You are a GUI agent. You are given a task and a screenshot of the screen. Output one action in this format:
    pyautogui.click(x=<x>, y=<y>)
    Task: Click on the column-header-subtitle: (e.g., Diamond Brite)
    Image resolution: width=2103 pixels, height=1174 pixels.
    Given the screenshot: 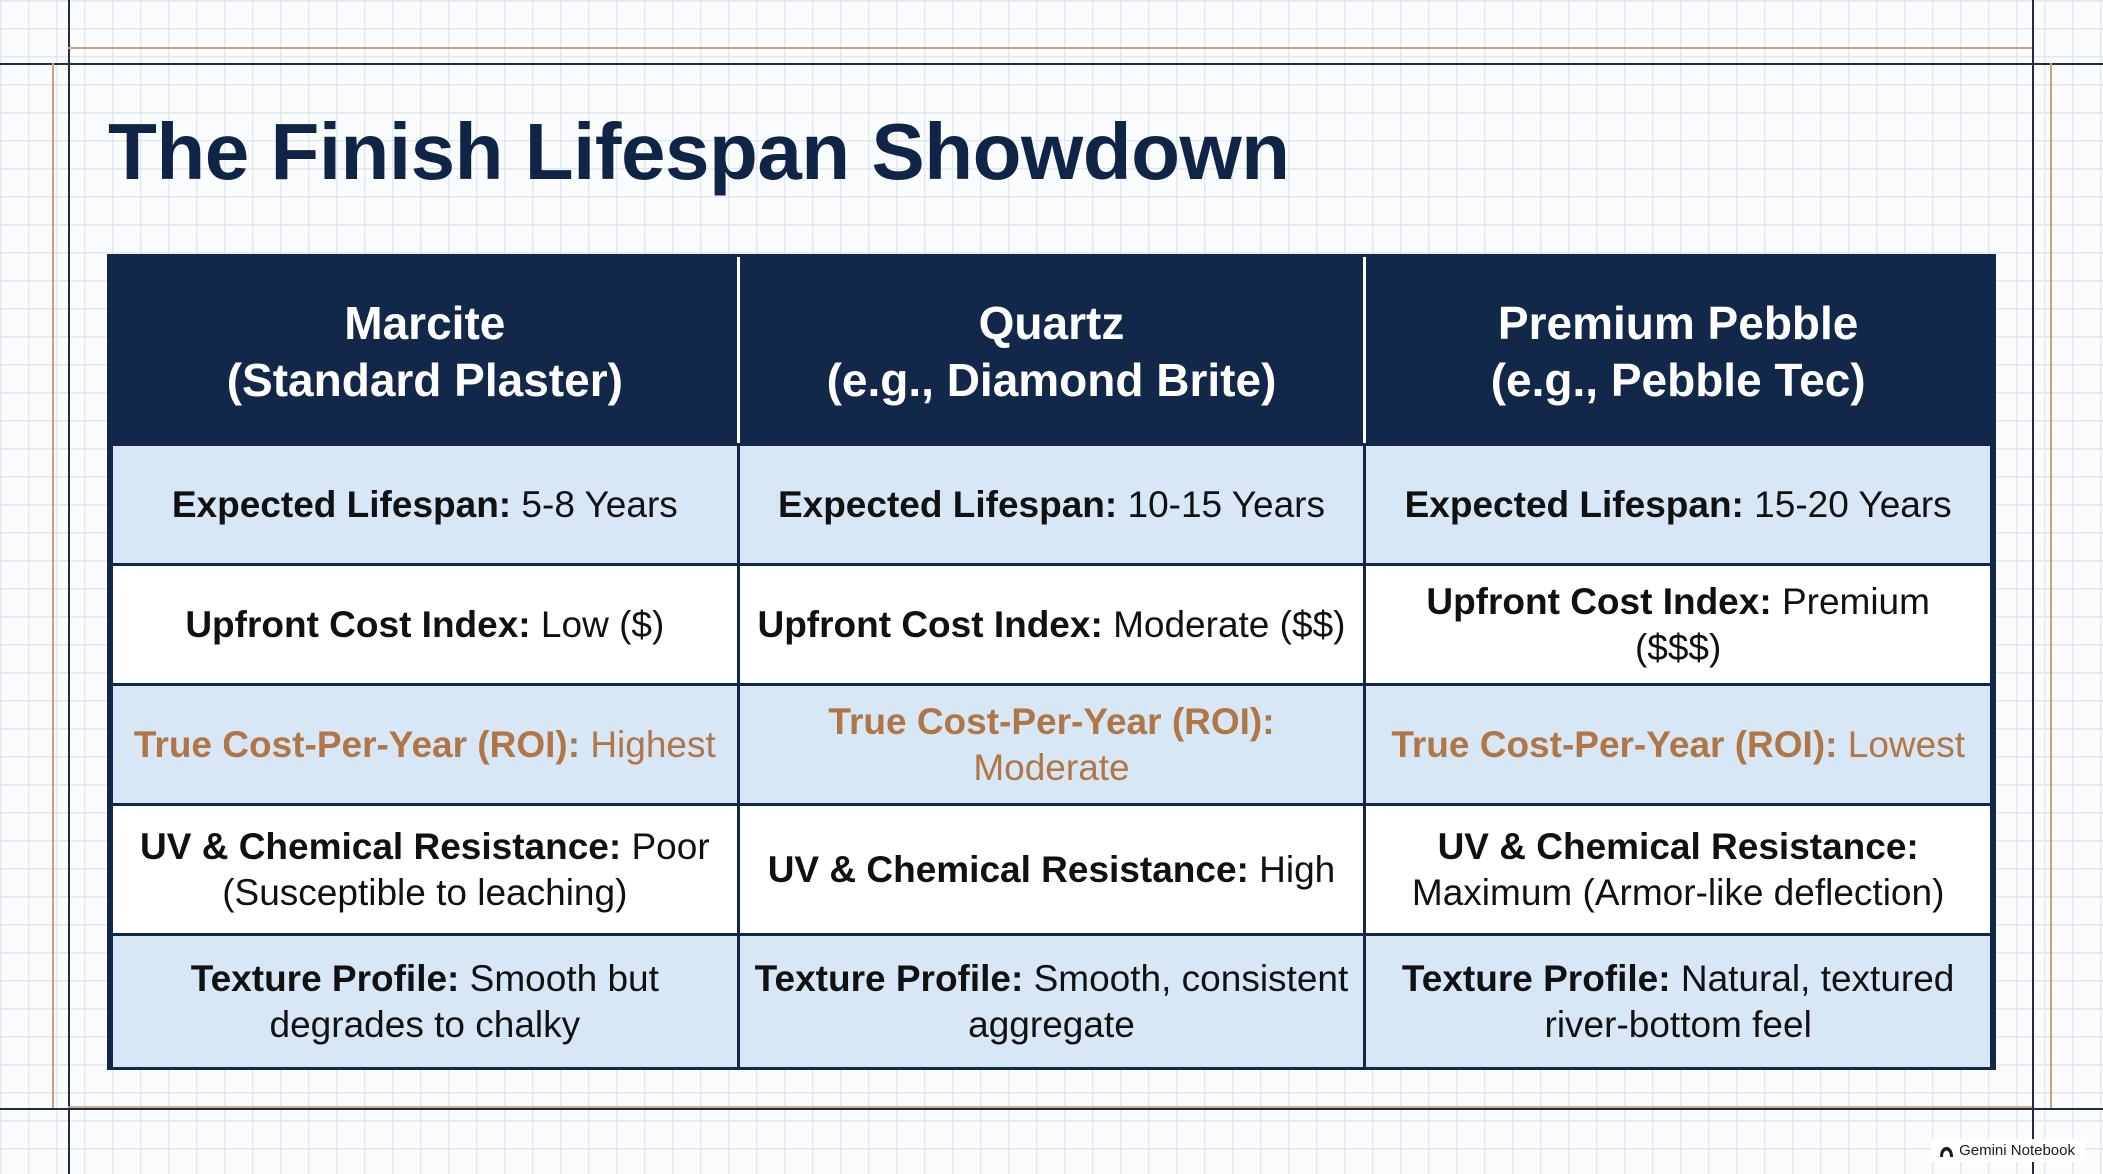 What is the action you would take?
    pyautogui.click(x=1051, y=379)
    